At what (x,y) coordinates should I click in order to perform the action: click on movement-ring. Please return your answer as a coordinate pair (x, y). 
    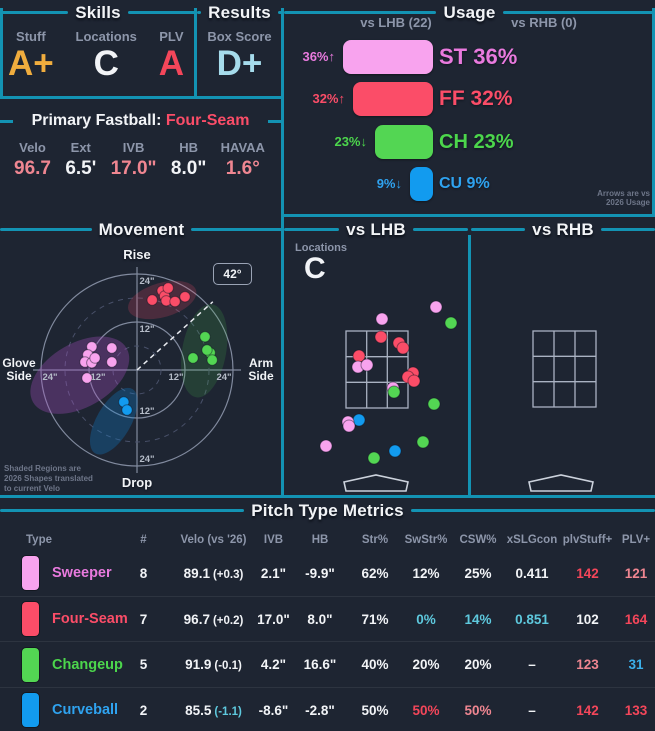
    Looking at the image, I should click on (137, 370).